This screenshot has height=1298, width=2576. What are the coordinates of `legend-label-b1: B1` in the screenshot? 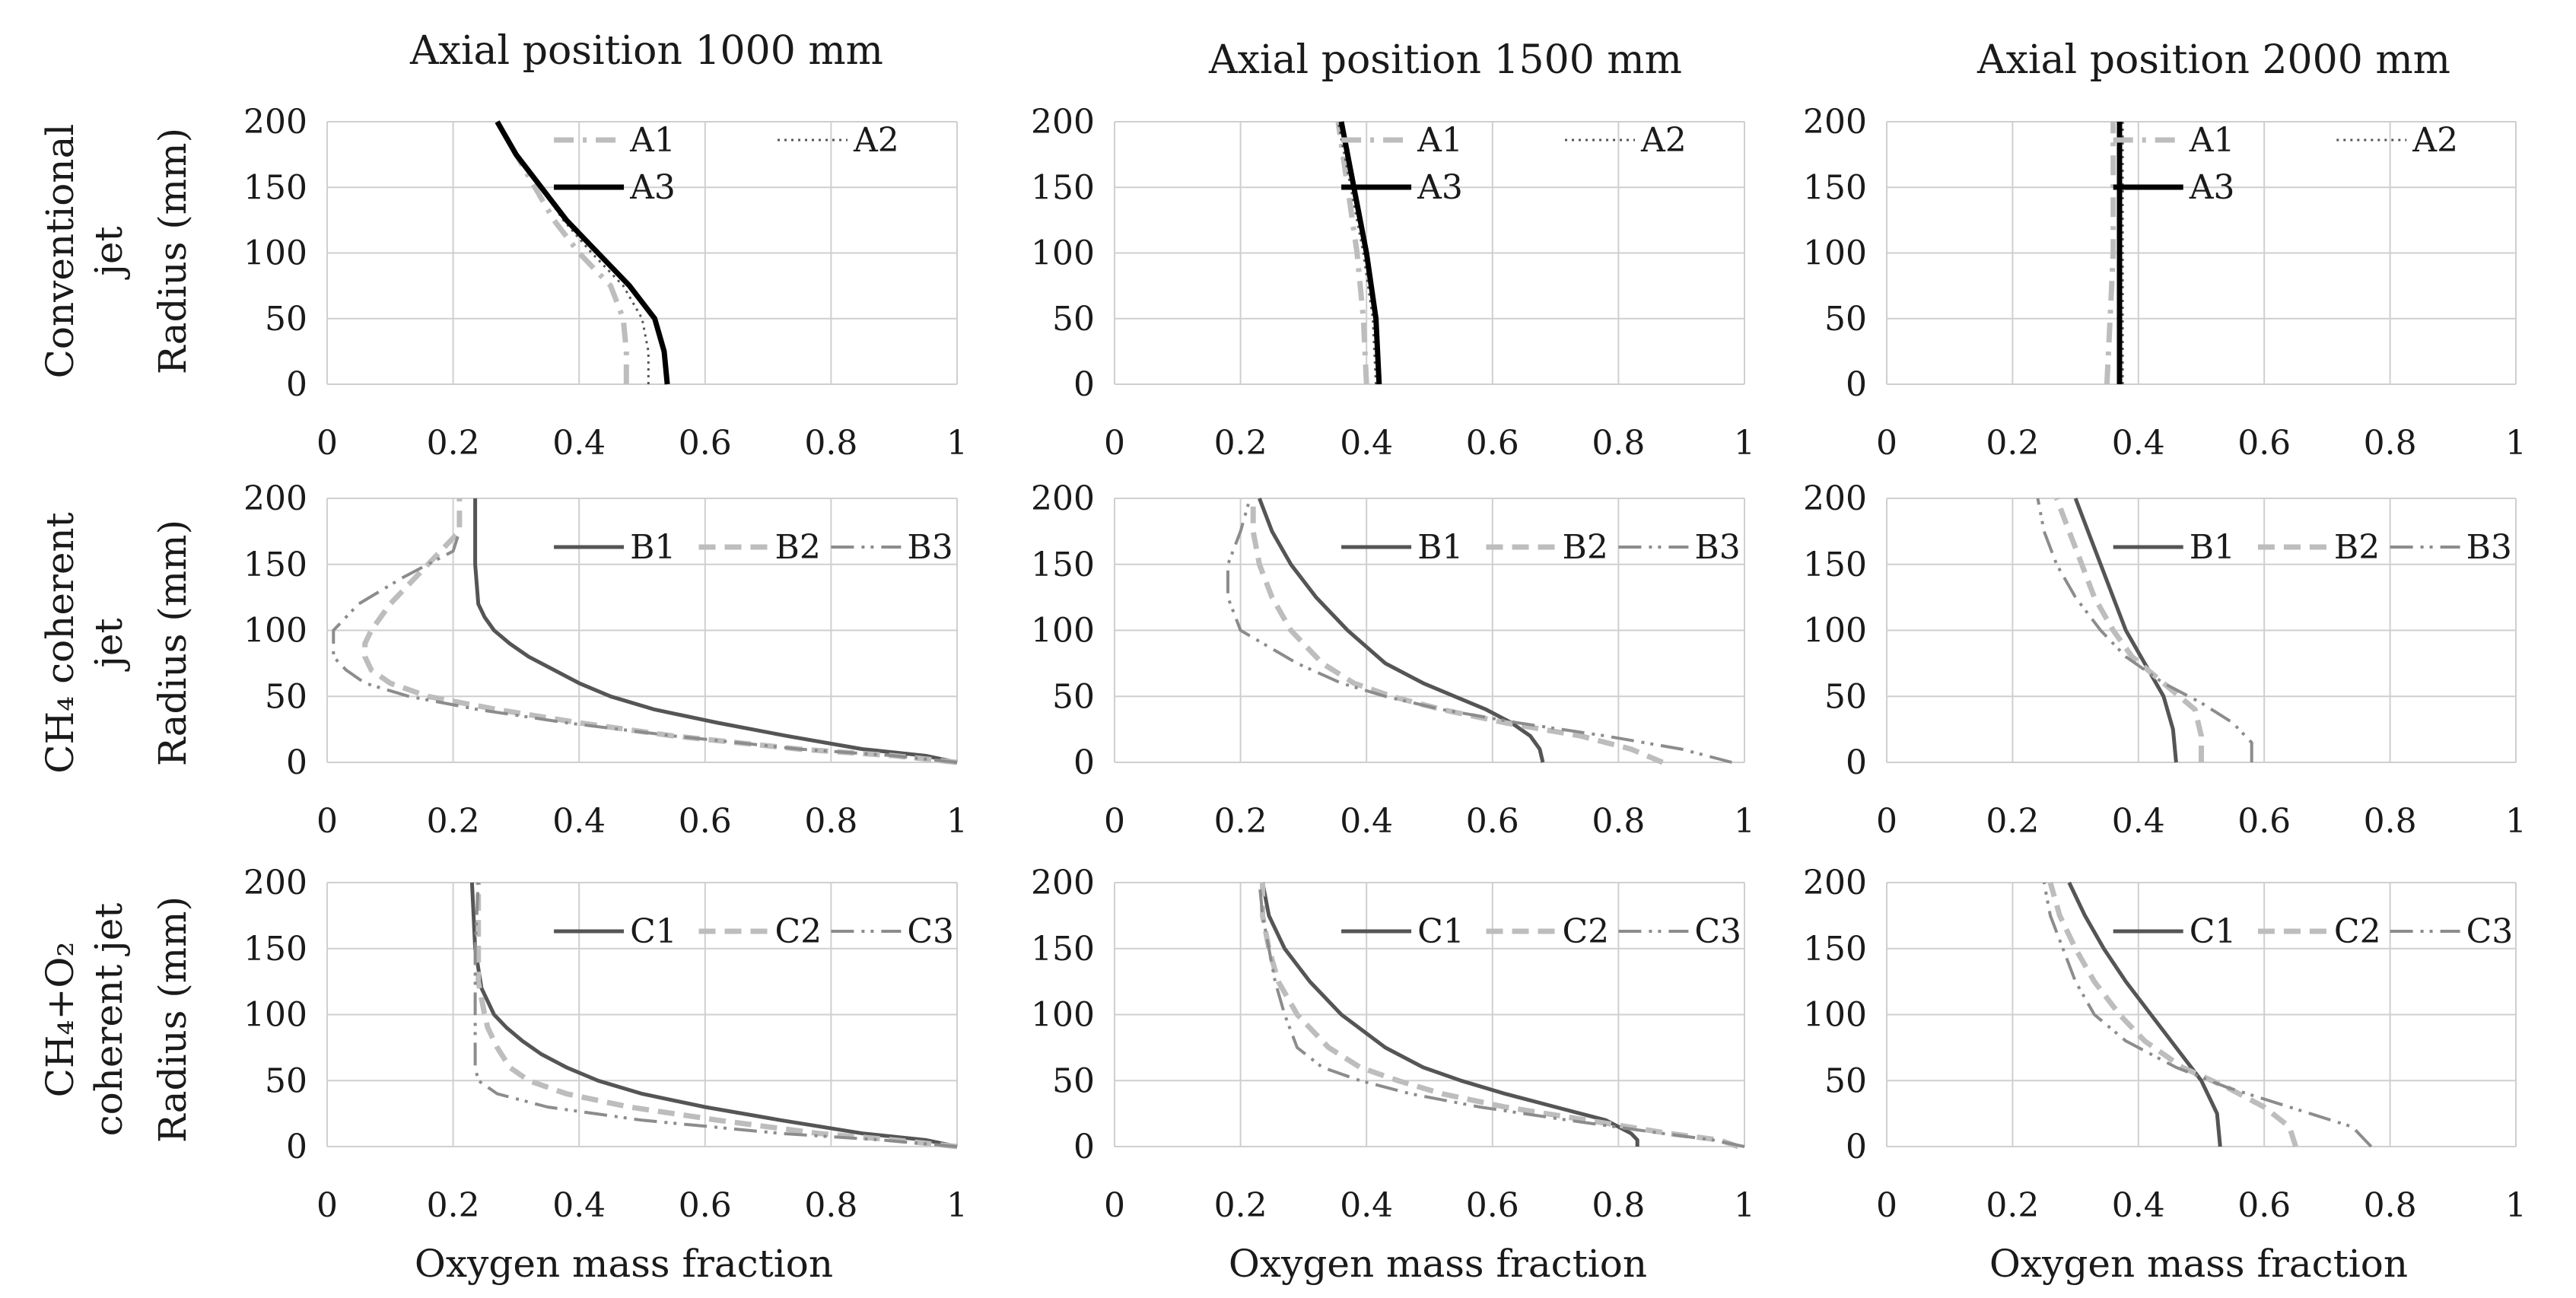 It's located at (2212, 547).